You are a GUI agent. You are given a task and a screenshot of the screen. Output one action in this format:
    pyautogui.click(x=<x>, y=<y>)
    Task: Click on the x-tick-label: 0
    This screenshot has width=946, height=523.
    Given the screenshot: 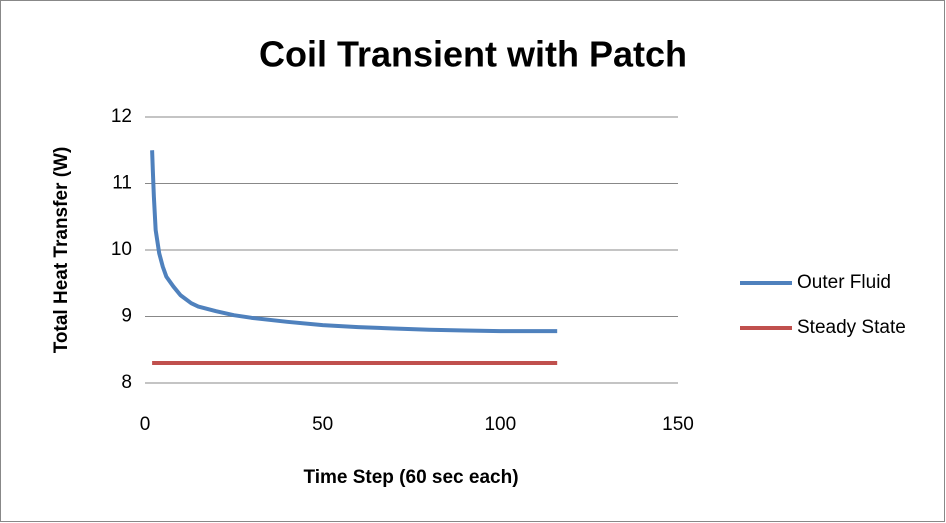 What is the action you would take?
    pyautogui.click(x=145, y=424)
    